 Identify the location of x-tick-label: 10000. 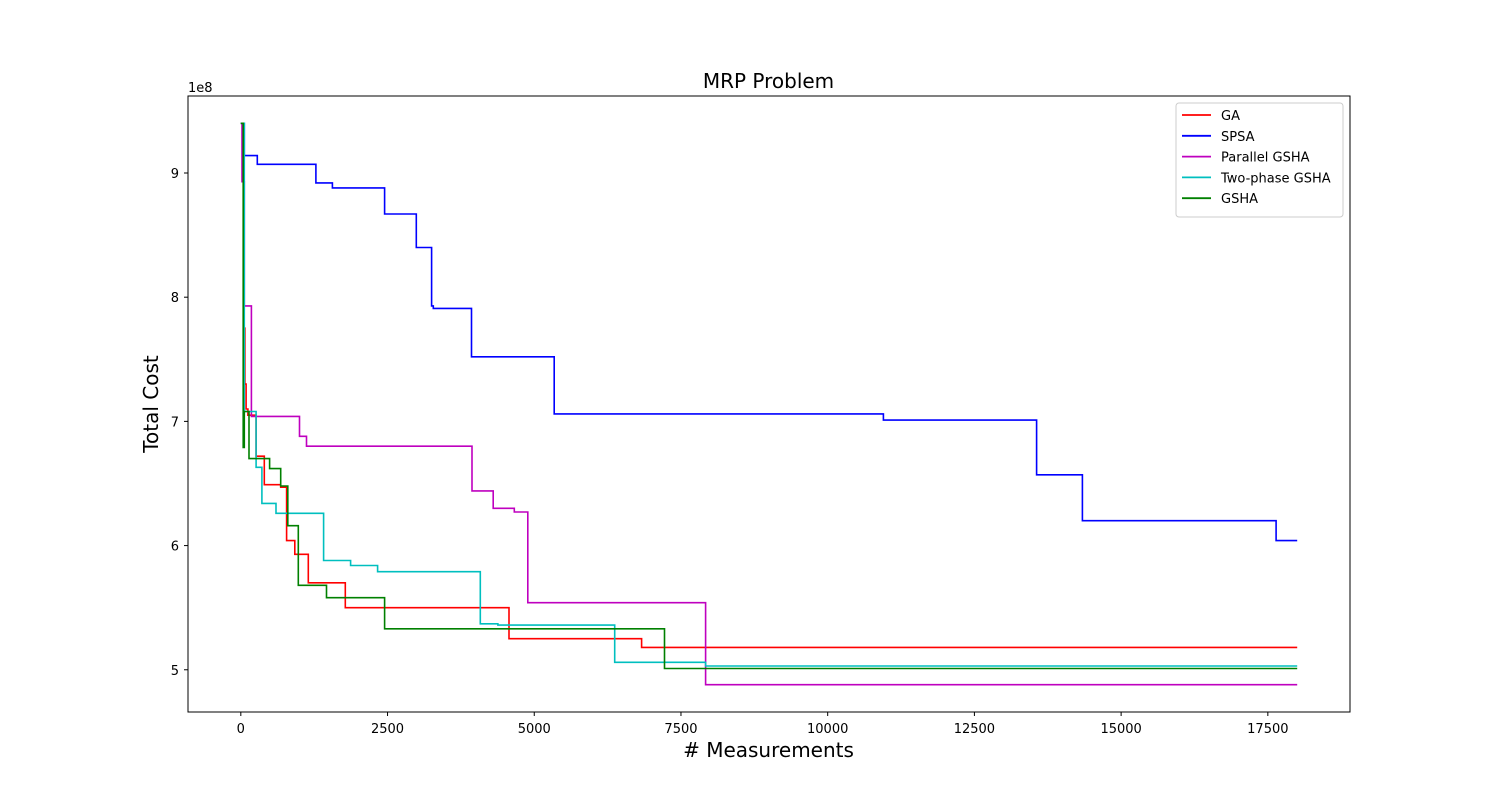
(827, 729).